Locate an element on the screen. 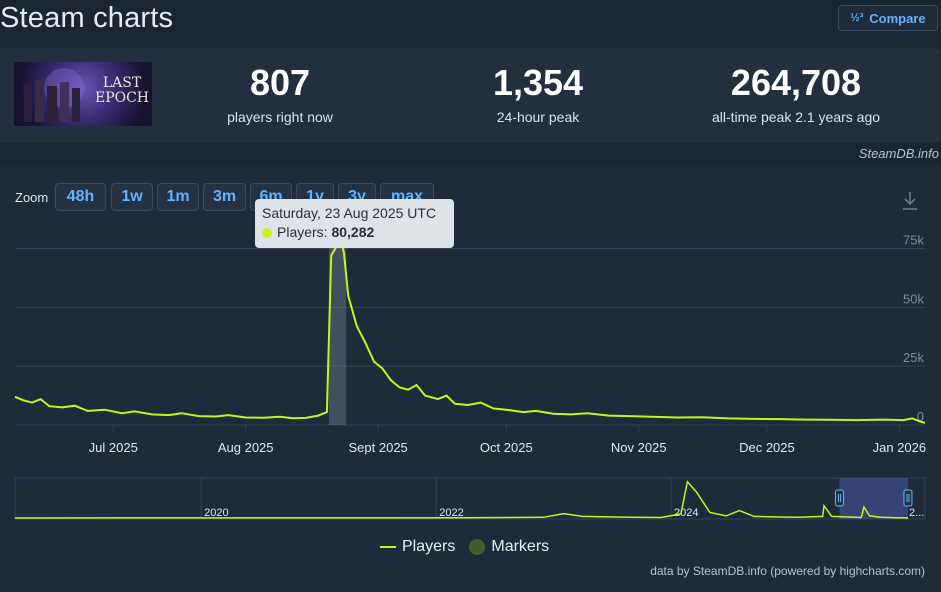  legend-markers-label: Markers is located at coordinates (520, 546).